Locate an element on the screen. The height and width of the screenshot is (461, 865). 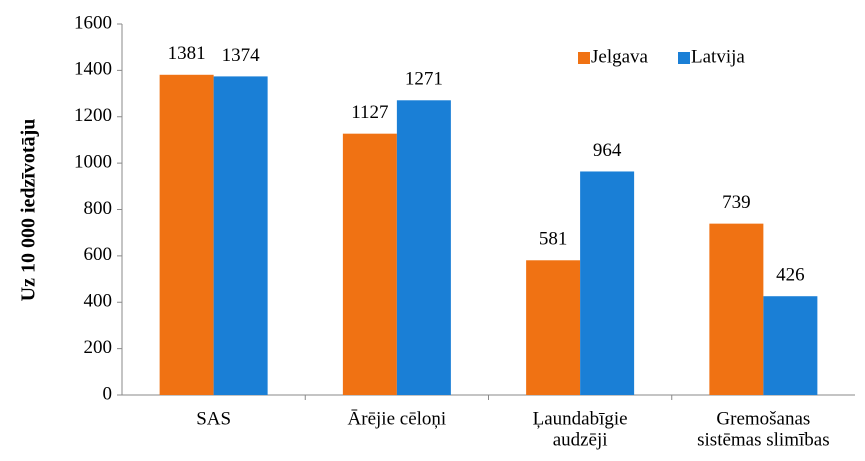
value-label: 1127 is located at coordinates (369, 112).